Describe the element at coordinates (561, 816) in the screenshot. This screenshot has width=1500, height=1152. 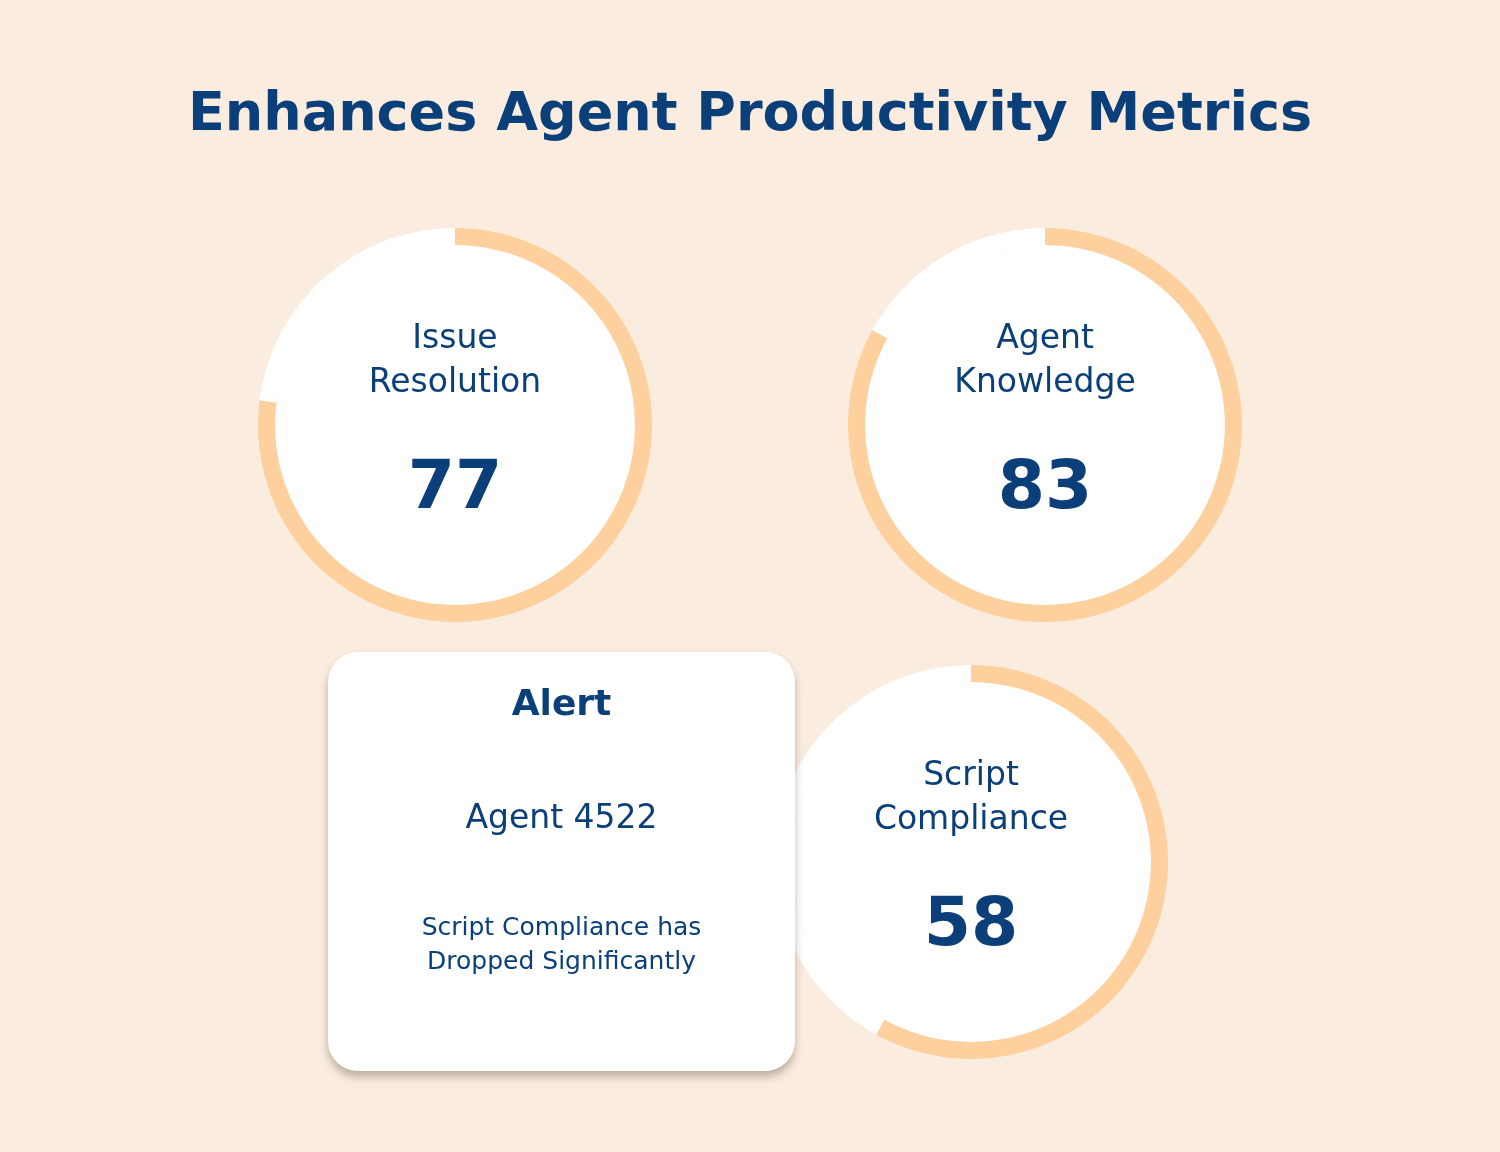
I see `text: Agent 4522` at that location.